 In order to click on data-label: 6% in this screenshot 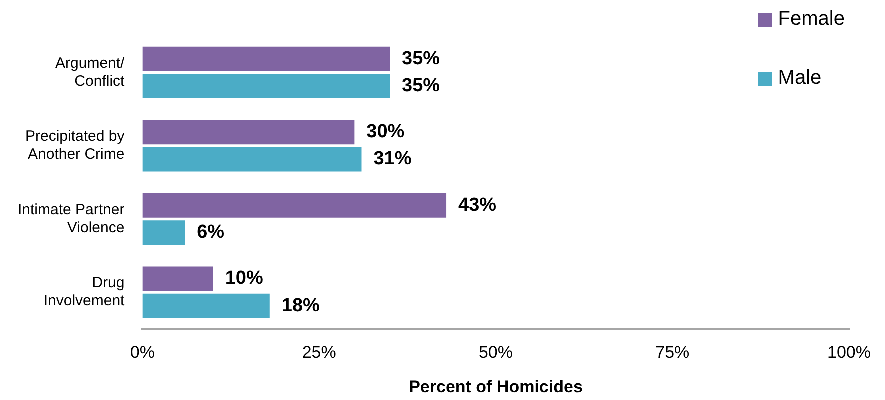, I will do `click(211, 233)`.